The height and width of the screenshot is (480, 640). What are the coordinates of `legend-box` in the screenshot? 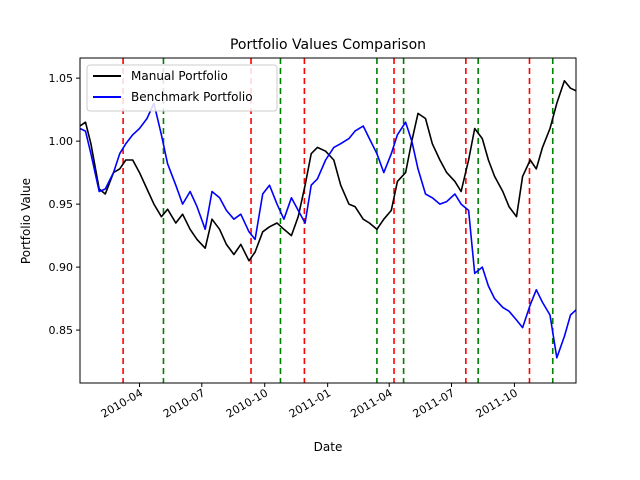 It's located at (182, 88).